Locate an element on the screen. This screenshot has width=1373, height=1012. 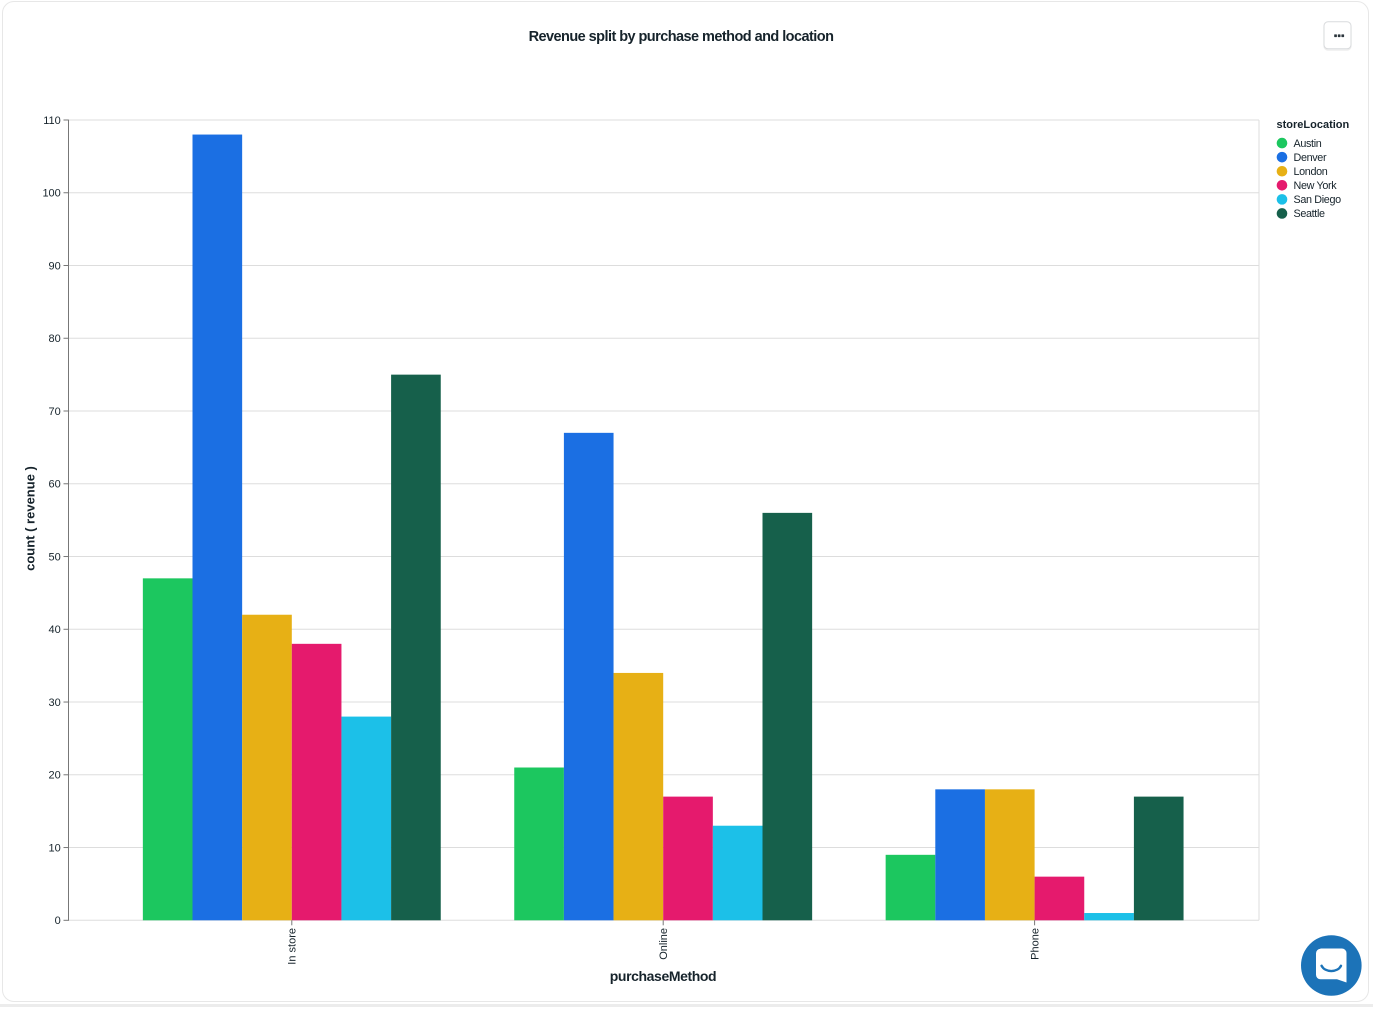
svg-text: Austin is located at coordinates (1308, 144).